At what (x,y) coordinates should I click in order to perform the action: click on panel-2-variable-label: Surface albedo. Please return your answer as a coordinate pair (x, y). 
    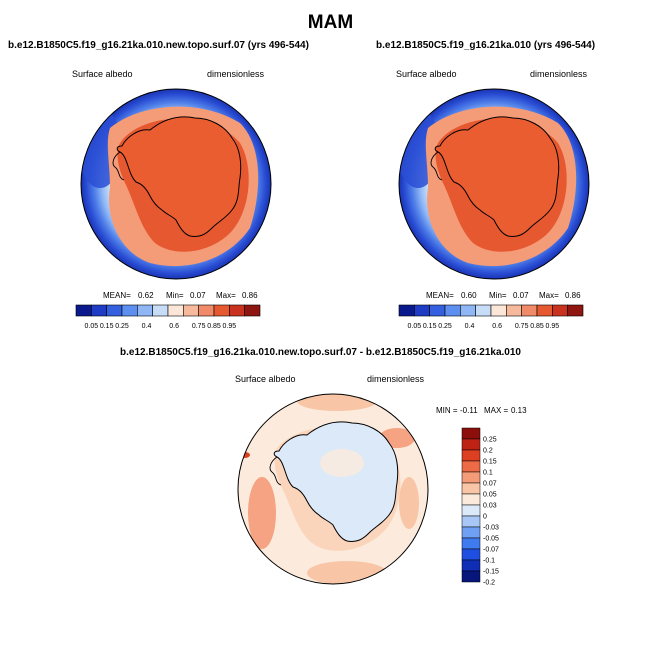
    Looking at the image, I should click on (426, 74).